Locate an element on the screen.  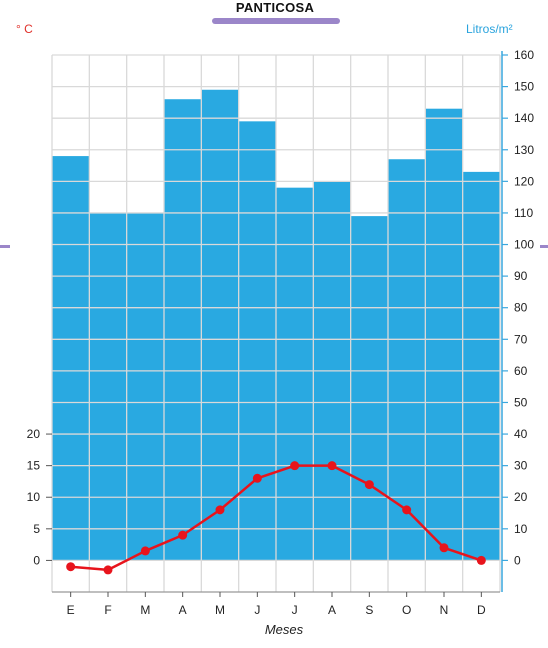
title-underline is located at coordinates (276, 21).